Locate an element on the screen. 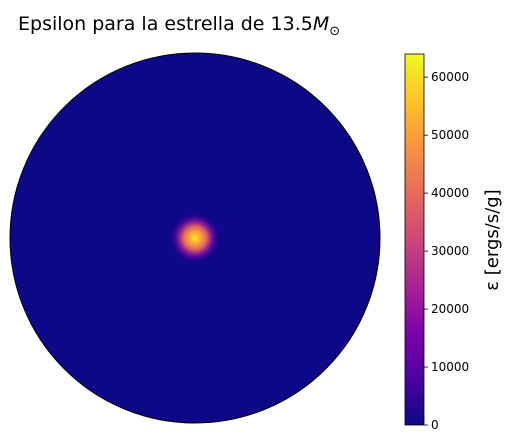 This screenshot has height=442, width=515. colorbar-label: ε [ergs/s/g] is located at coordinates (492, 239).